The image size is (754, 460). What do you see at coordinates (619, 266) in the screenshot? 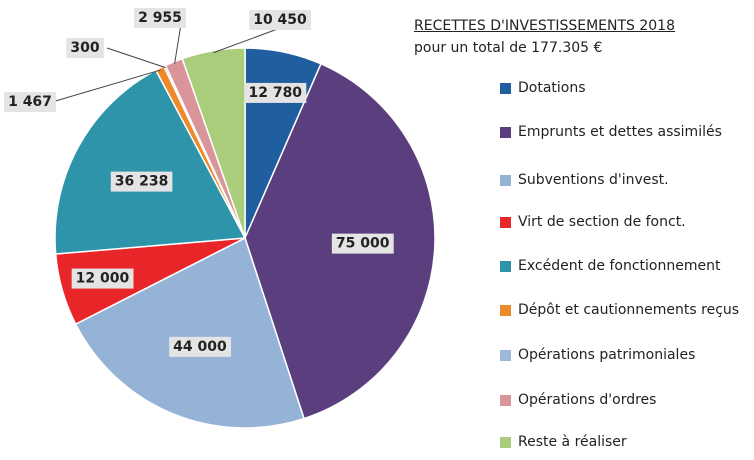
I see `legend-label: Excédent de fonctionnement` at bounding box center [619, 266].